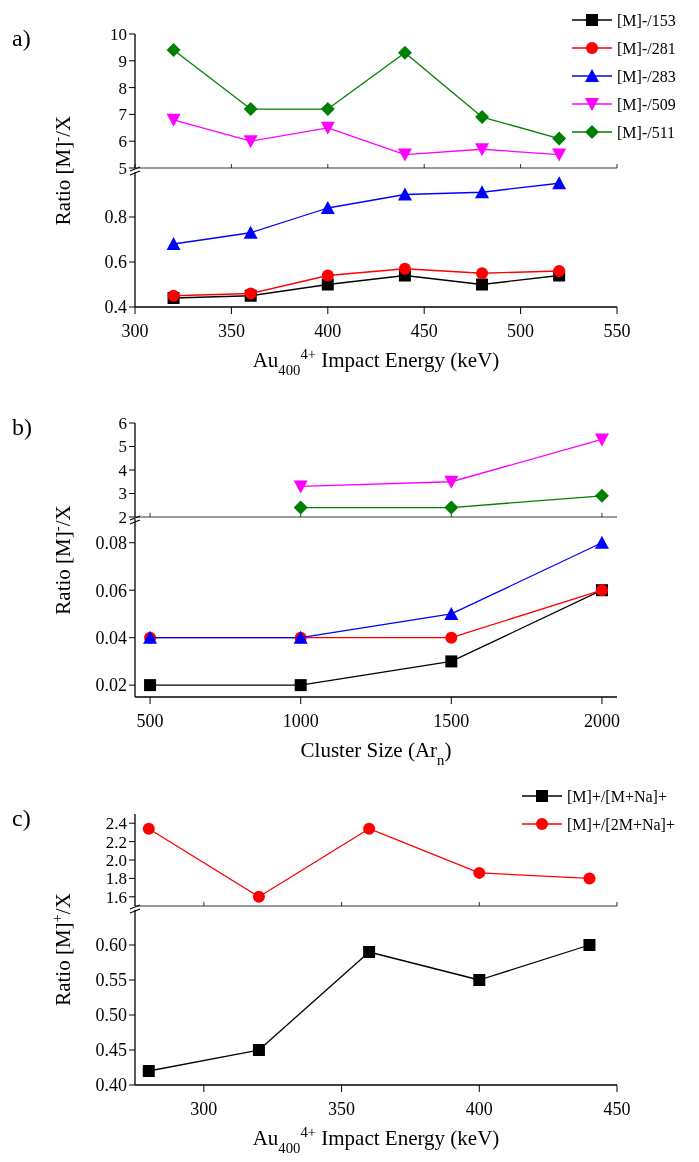  I want to click on y-tick-label: 0.08, so click(111, 543).